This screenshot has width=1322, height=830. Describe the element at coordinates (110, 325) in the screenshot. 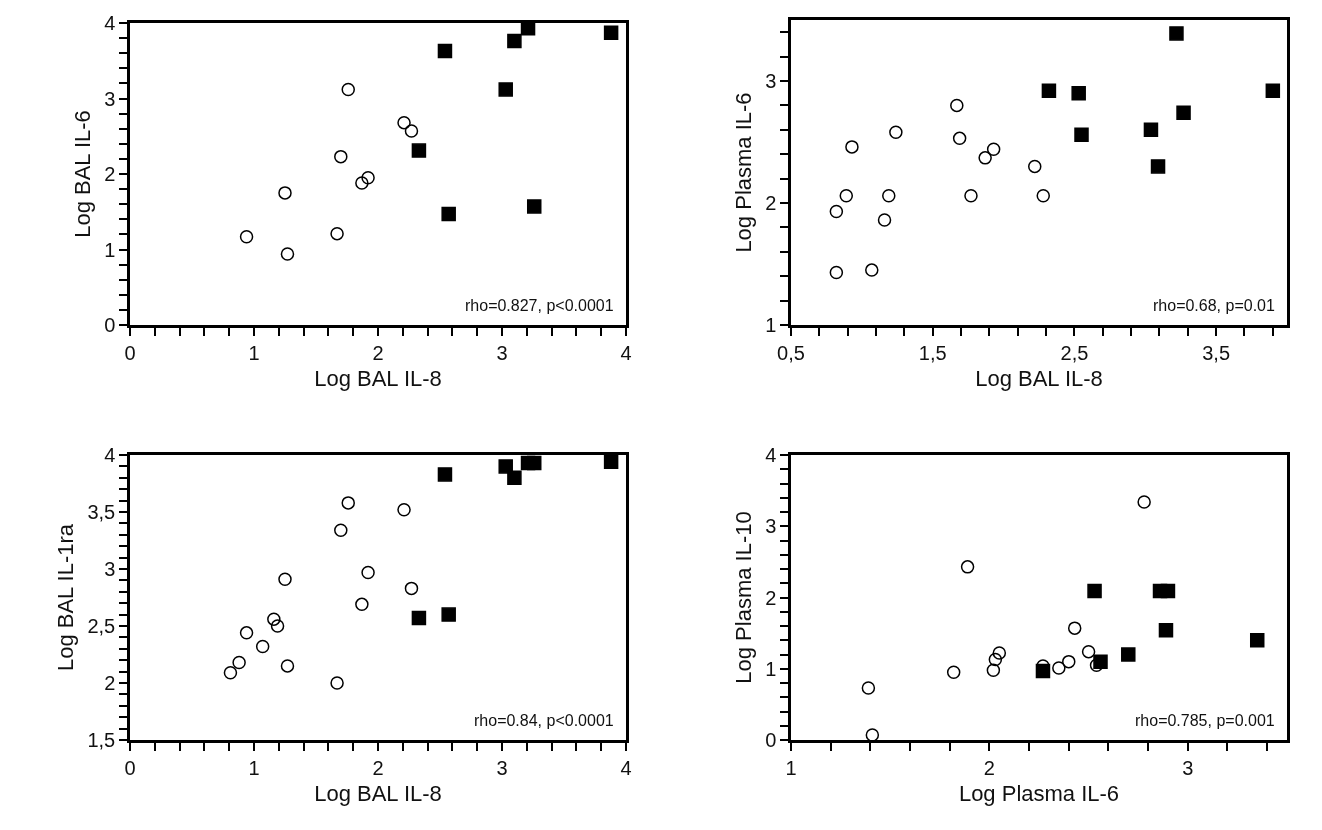

I see `y-tick-label: 0` at that location.